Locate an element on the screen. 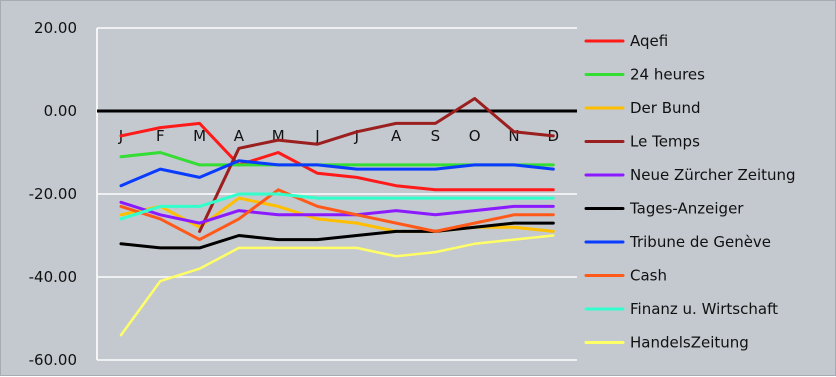  legend-label-6: Tribune de Genève is located at coordinates (700, 242).